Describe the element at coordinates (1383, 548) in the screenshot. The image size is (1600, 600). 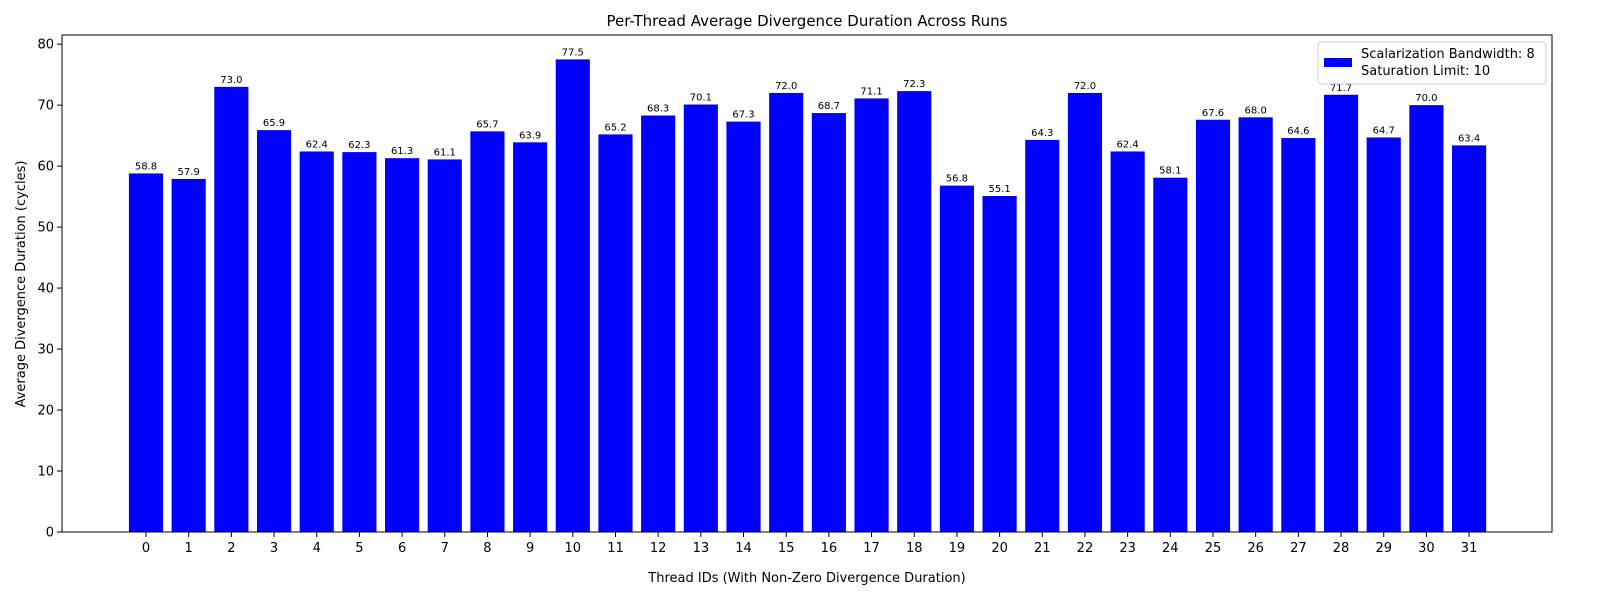
I see `x-tick-label-29: 29` at that location.